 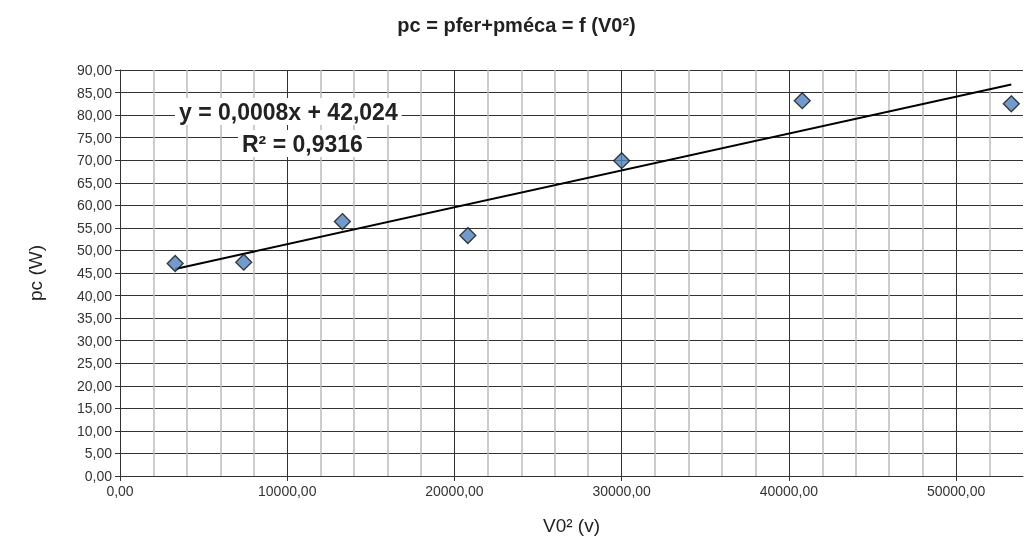 I want to click on y-tick-label: 80,00, so click(x=94, y=115).